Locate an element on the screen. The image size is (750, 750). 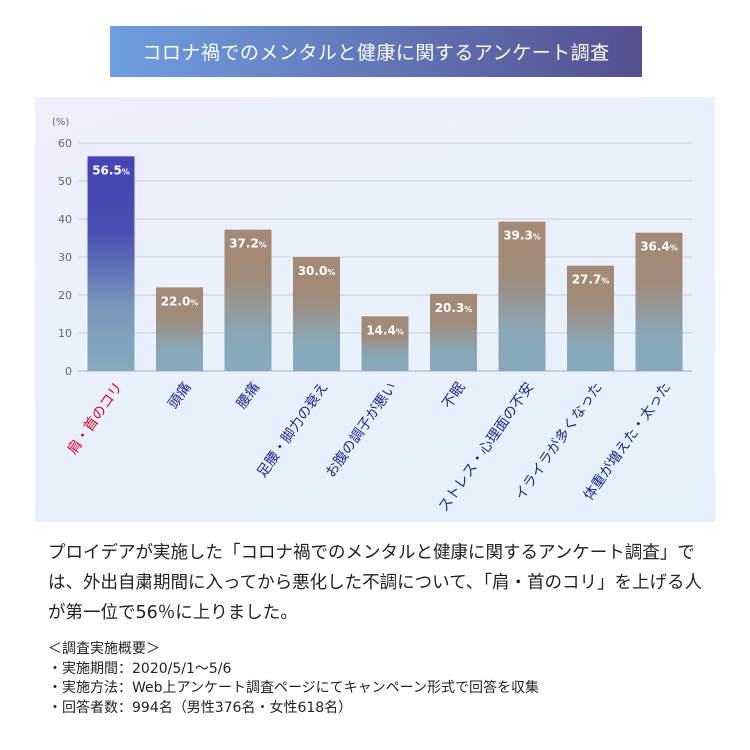
y-tick-label: 50 is located at coordinates (65, 181).